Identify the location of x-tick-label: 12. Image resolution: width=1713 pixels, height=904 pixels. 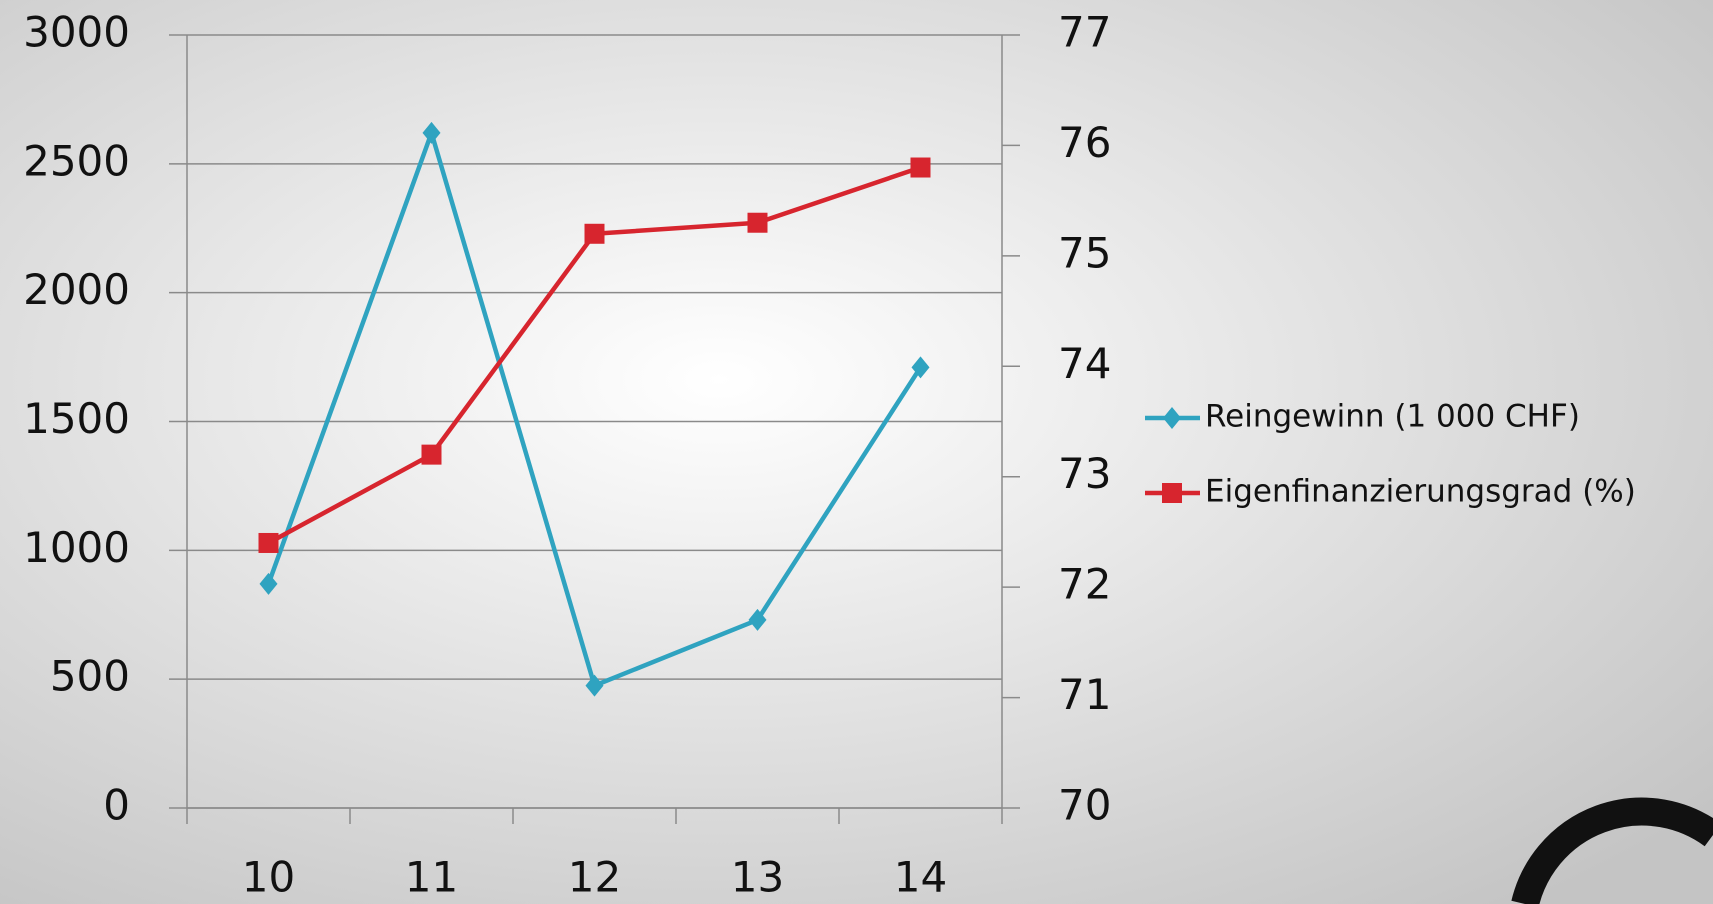
(594, 877).